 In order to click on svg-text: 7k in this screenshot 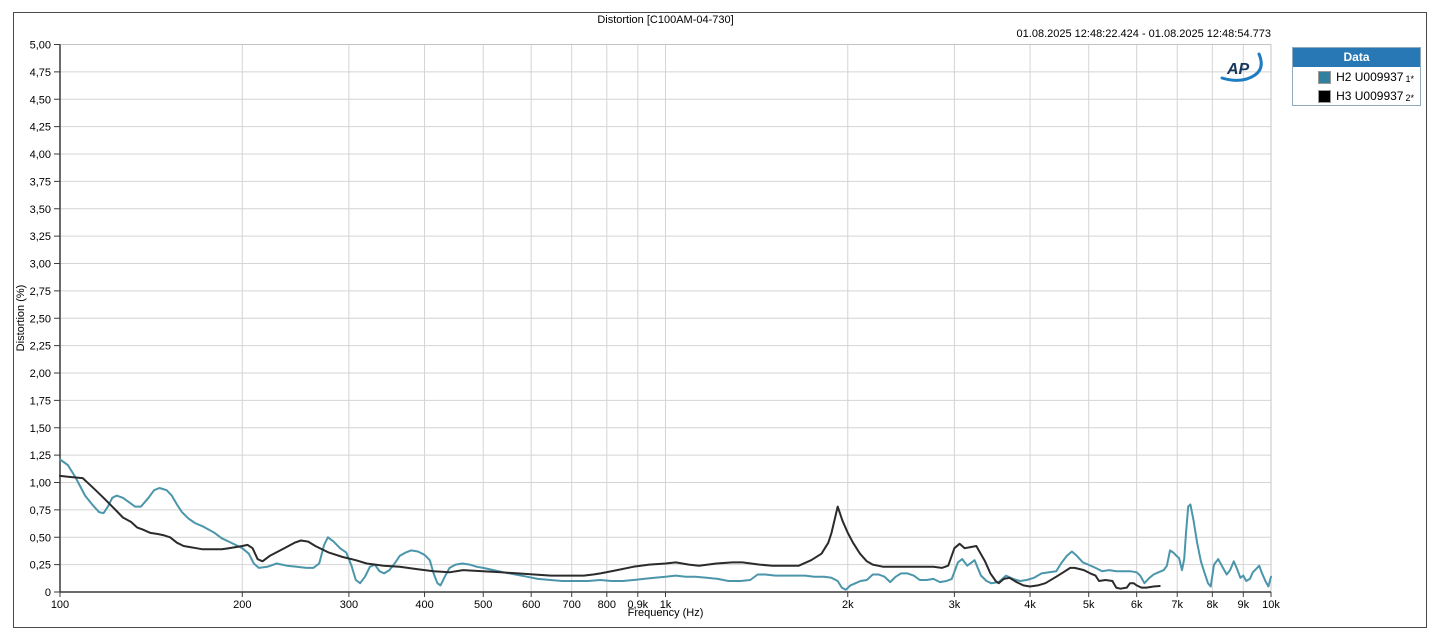, I will do `click(1177, 605)`.